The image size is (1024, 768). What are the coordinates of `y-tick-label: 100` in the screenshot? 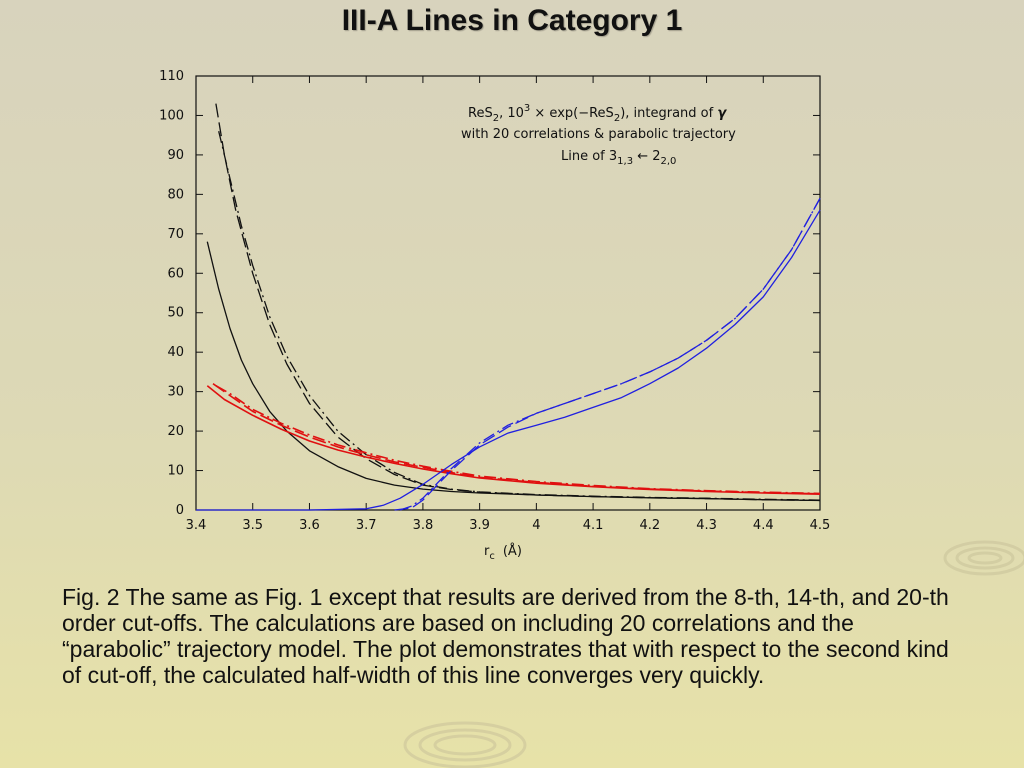 It's located at (171, 115).